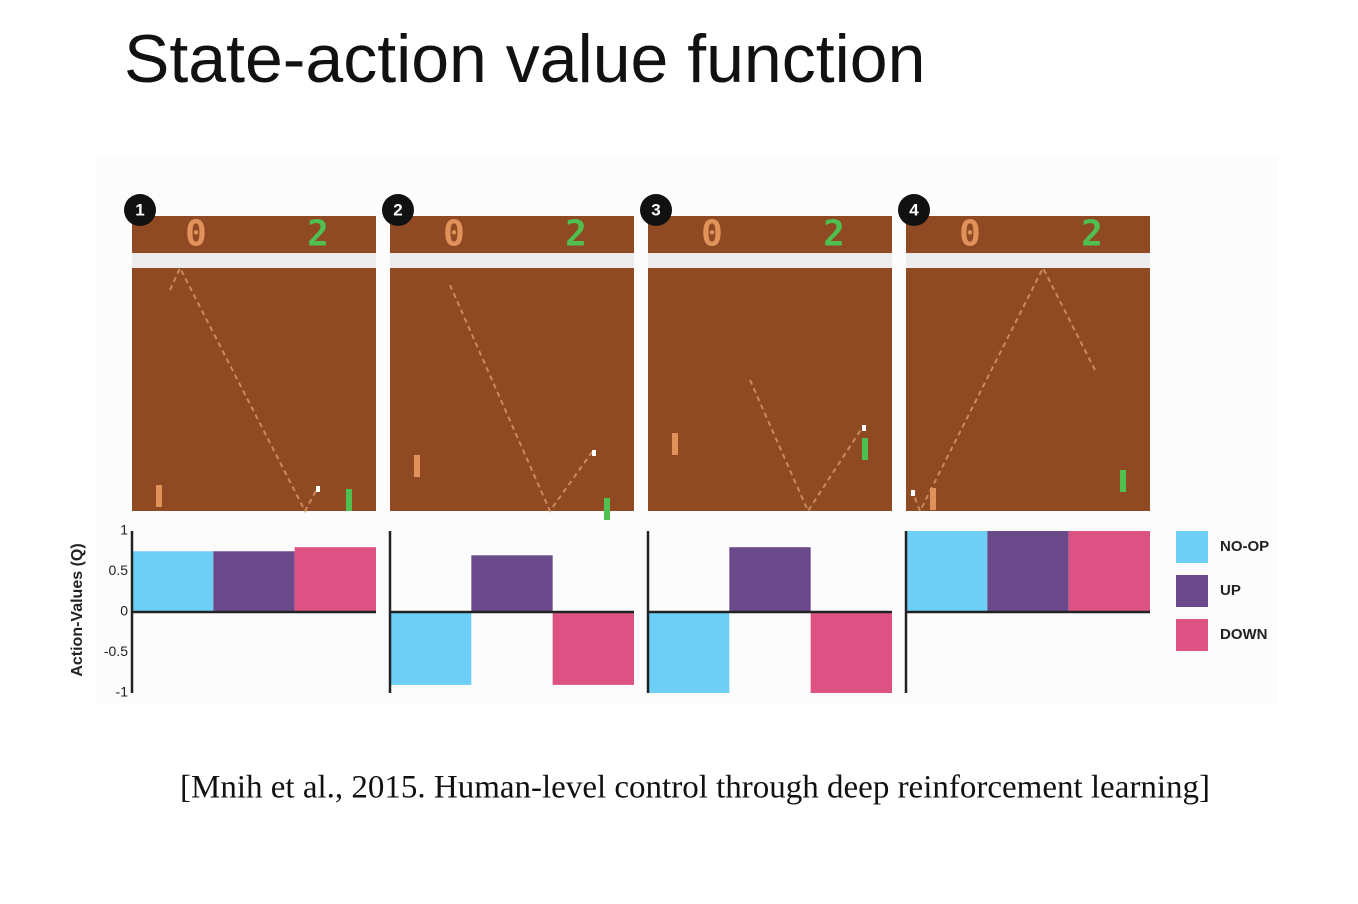  I want to click on legend-label: NO-OP, so click(1244, 546).